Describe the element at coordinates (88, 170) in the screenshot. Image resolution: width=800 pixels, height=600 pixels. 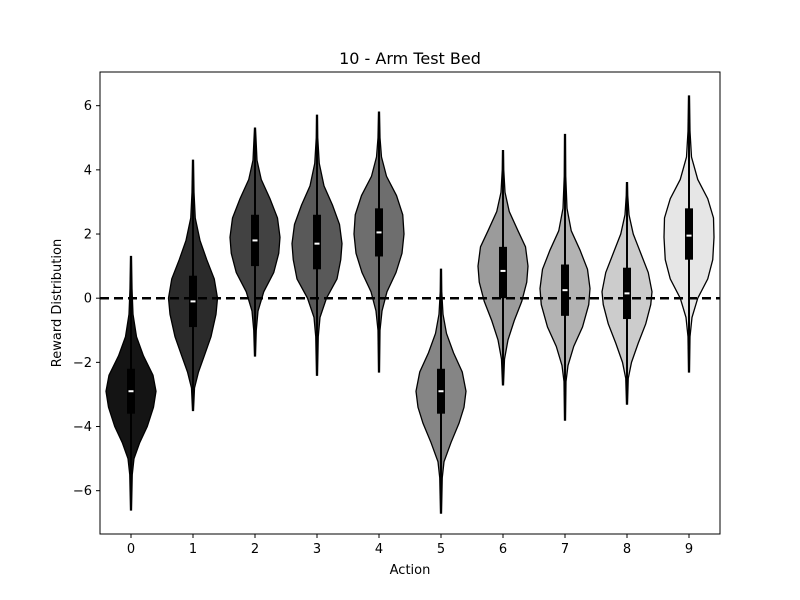
I see `y-tick-label-4: 4` at that location.